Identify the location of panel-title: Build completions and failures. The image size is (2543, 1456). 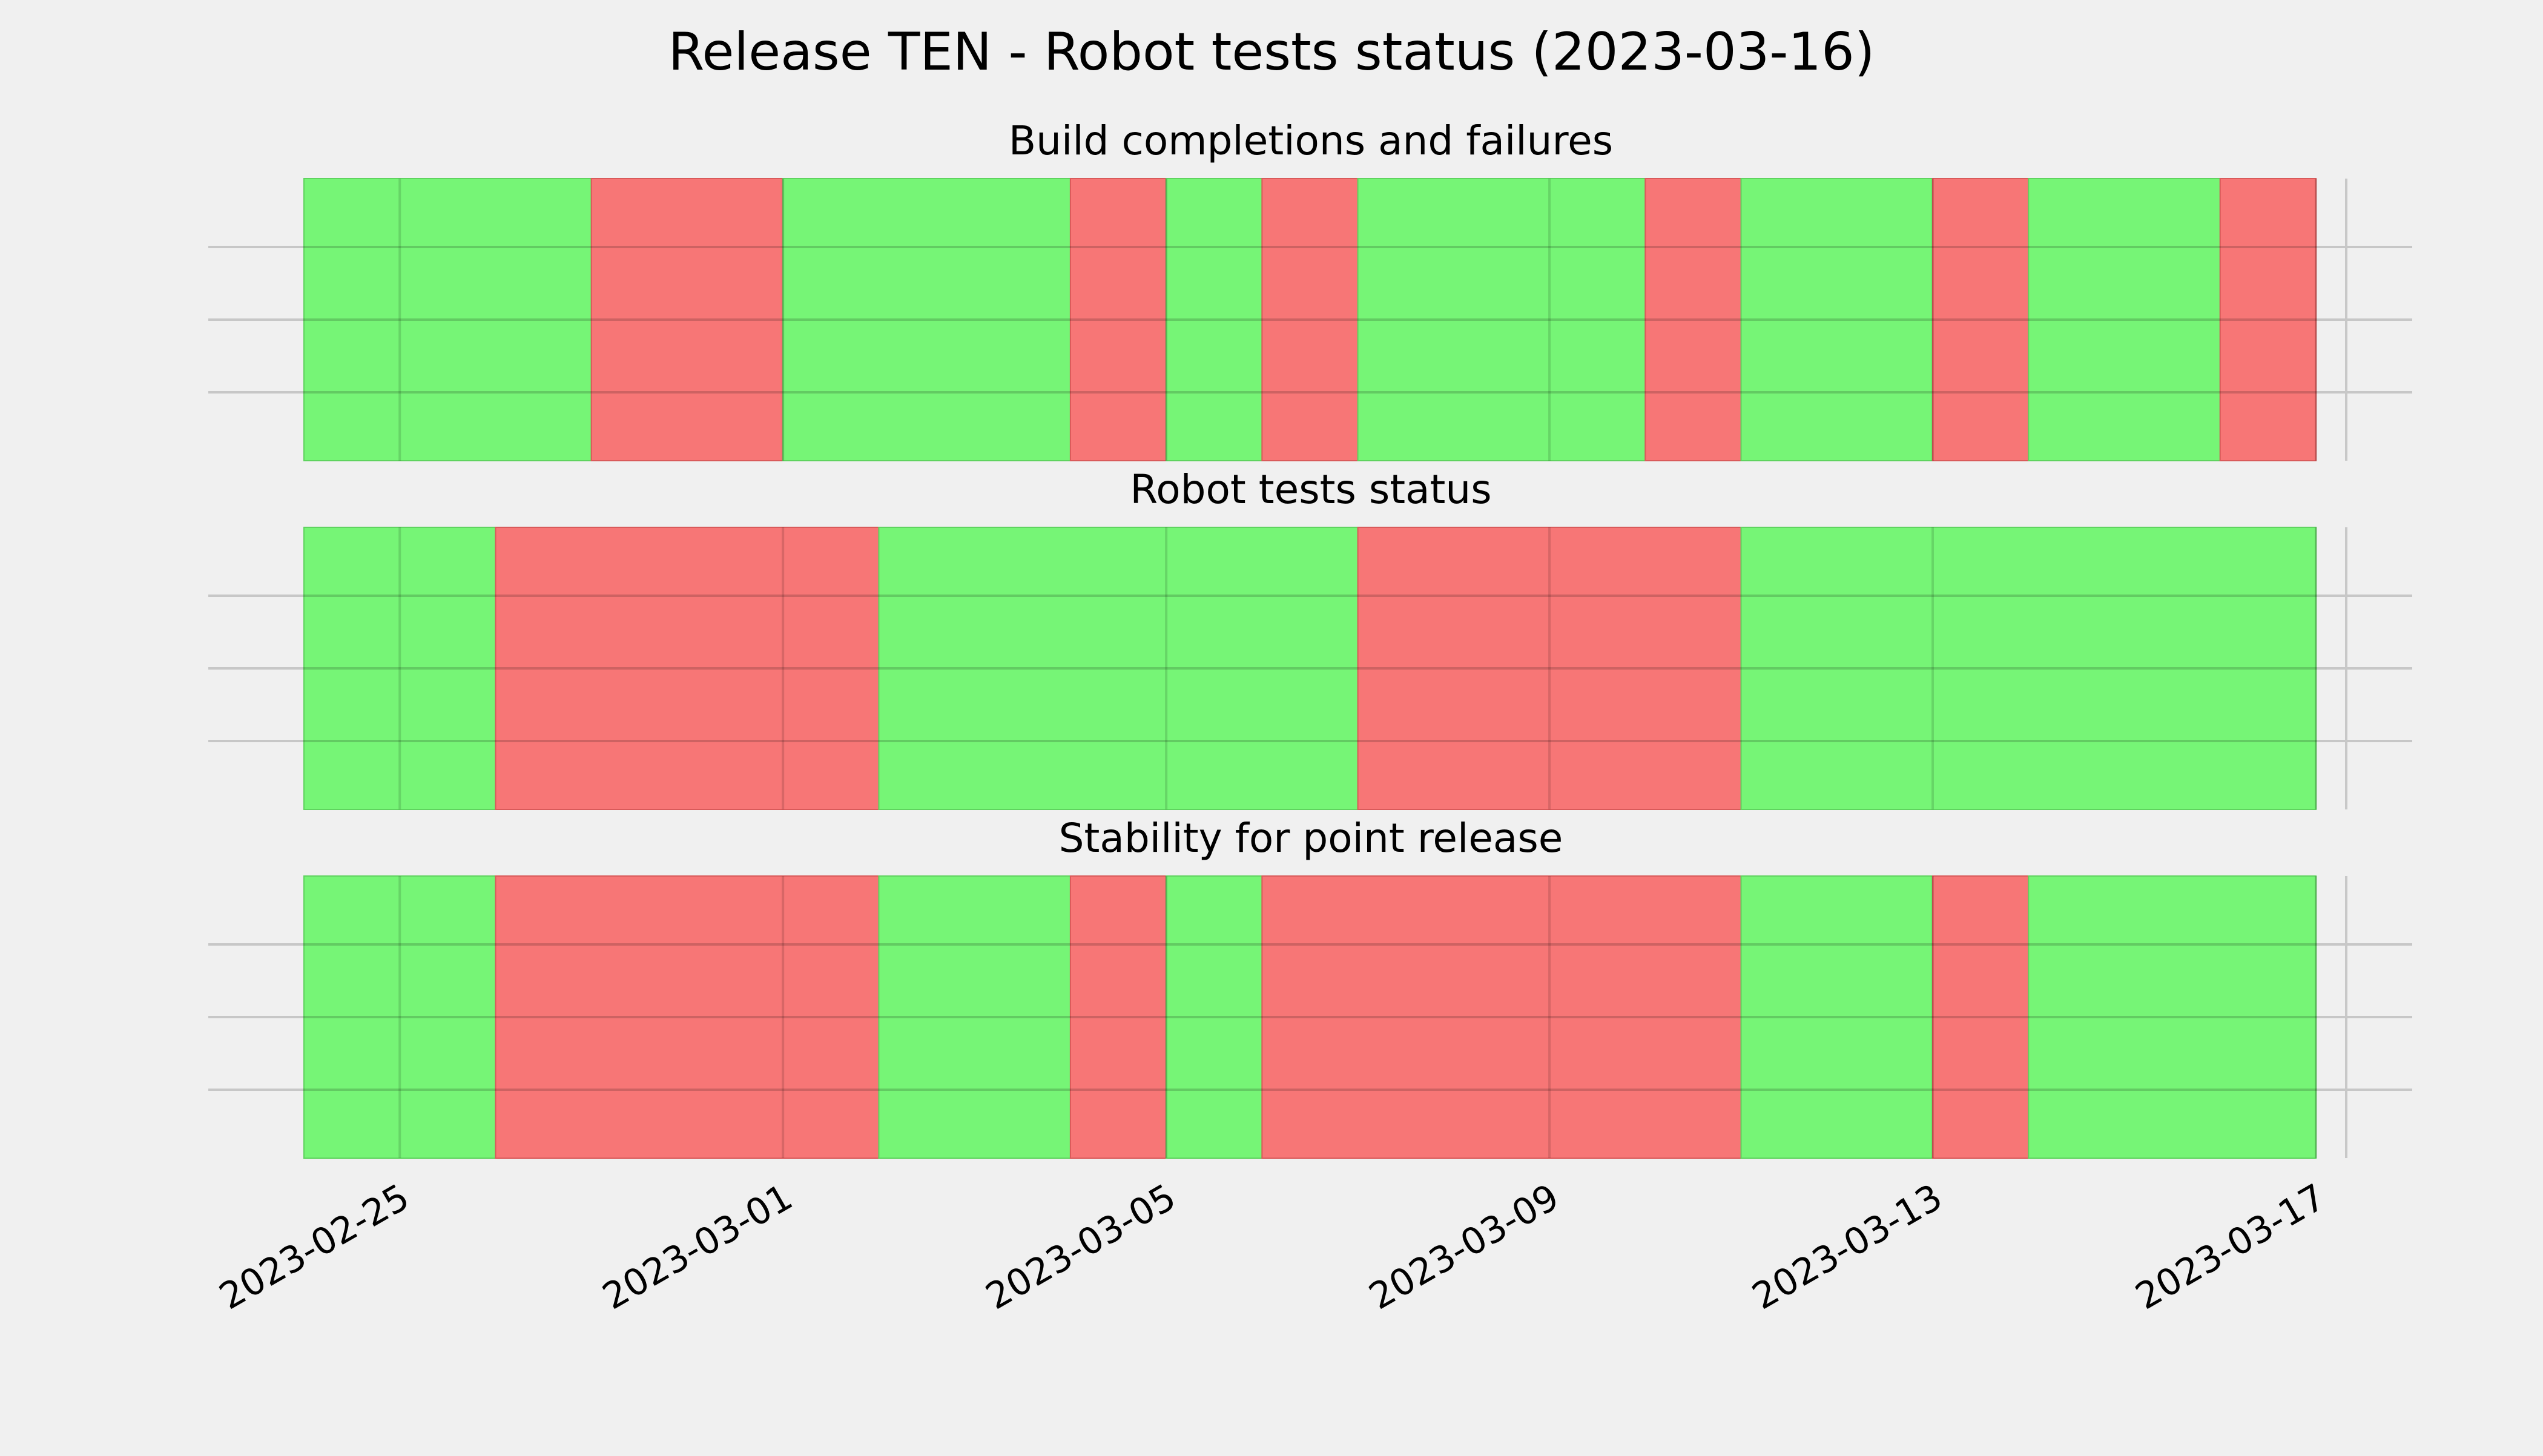
(1311, 140).